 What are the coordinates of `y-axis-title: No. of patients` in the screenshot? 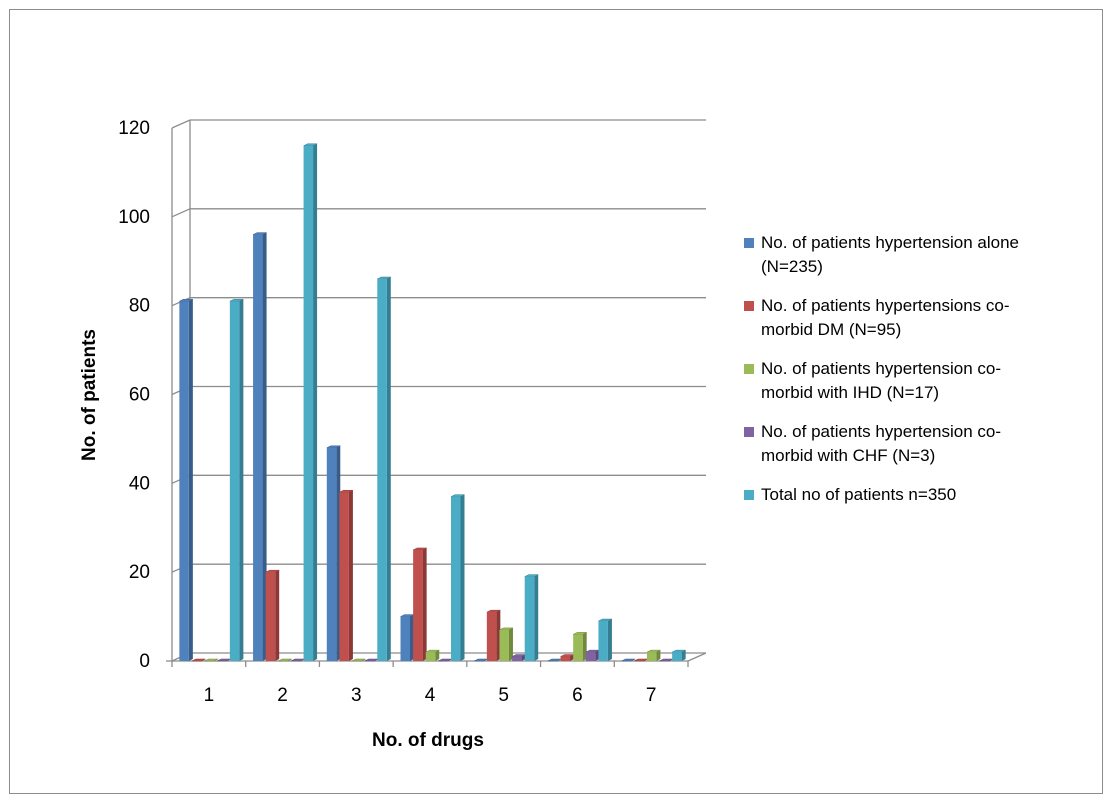 It's located at (89, 395).